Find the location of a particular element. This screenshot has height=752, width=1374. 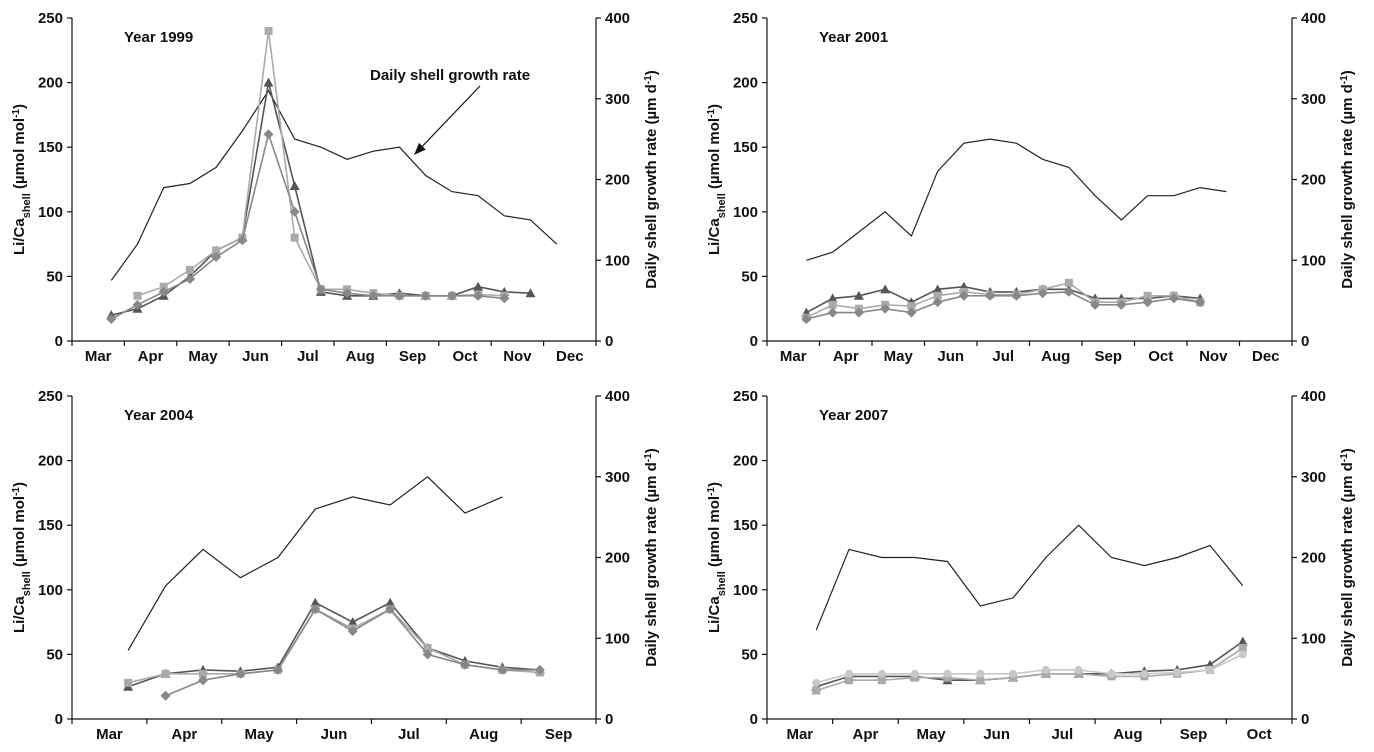

panel-title: Year 2001 is located at coordinates (853, 37).